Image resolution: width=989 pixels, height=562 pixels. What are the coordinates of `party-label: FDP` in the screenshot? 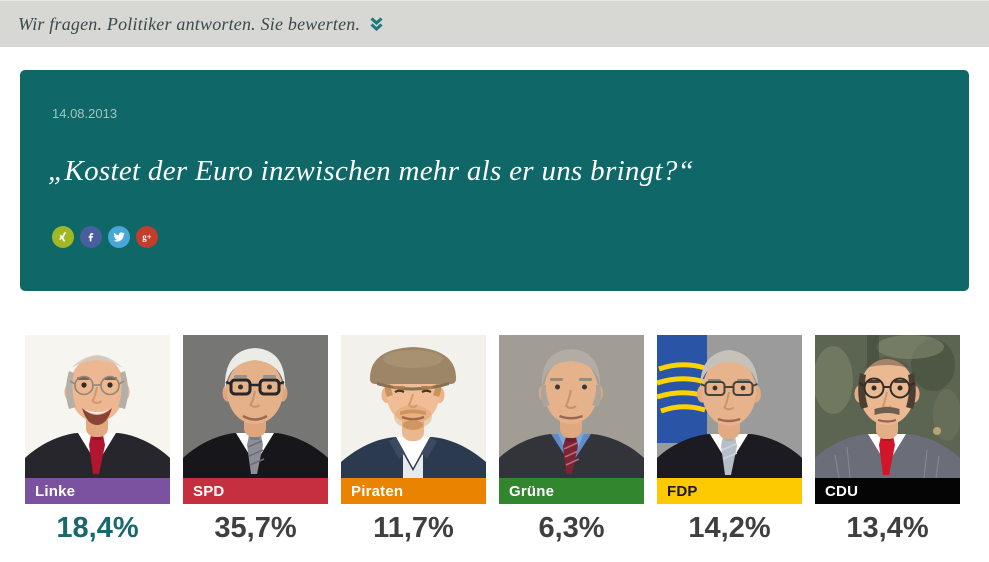 It's located at (682, 491).